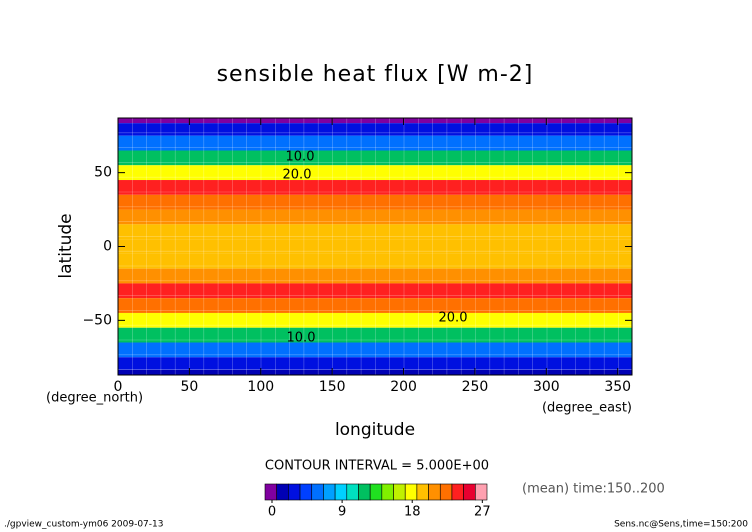 Image resolution: width=752 pixels, height=532 pixels. Describe the element at coordinates (482, 512) in the screenshot. I see `colorbar-tick-label: 27` at that location.